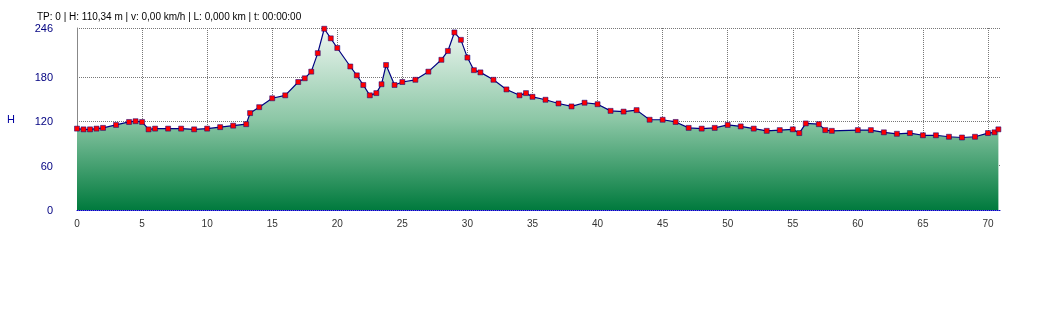 The image size is (1039, 325). I want to click on x-tick-label: 20, so click(337, 223).